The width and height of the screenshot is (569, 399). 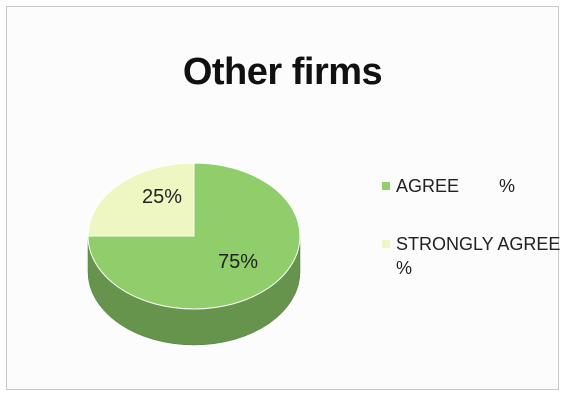 What do you see at coordinates (478, 256) in the screenshot?
I see `legend-label-strongly-agree: STRONGLY AGREE %` at bounding box center [478, 256].